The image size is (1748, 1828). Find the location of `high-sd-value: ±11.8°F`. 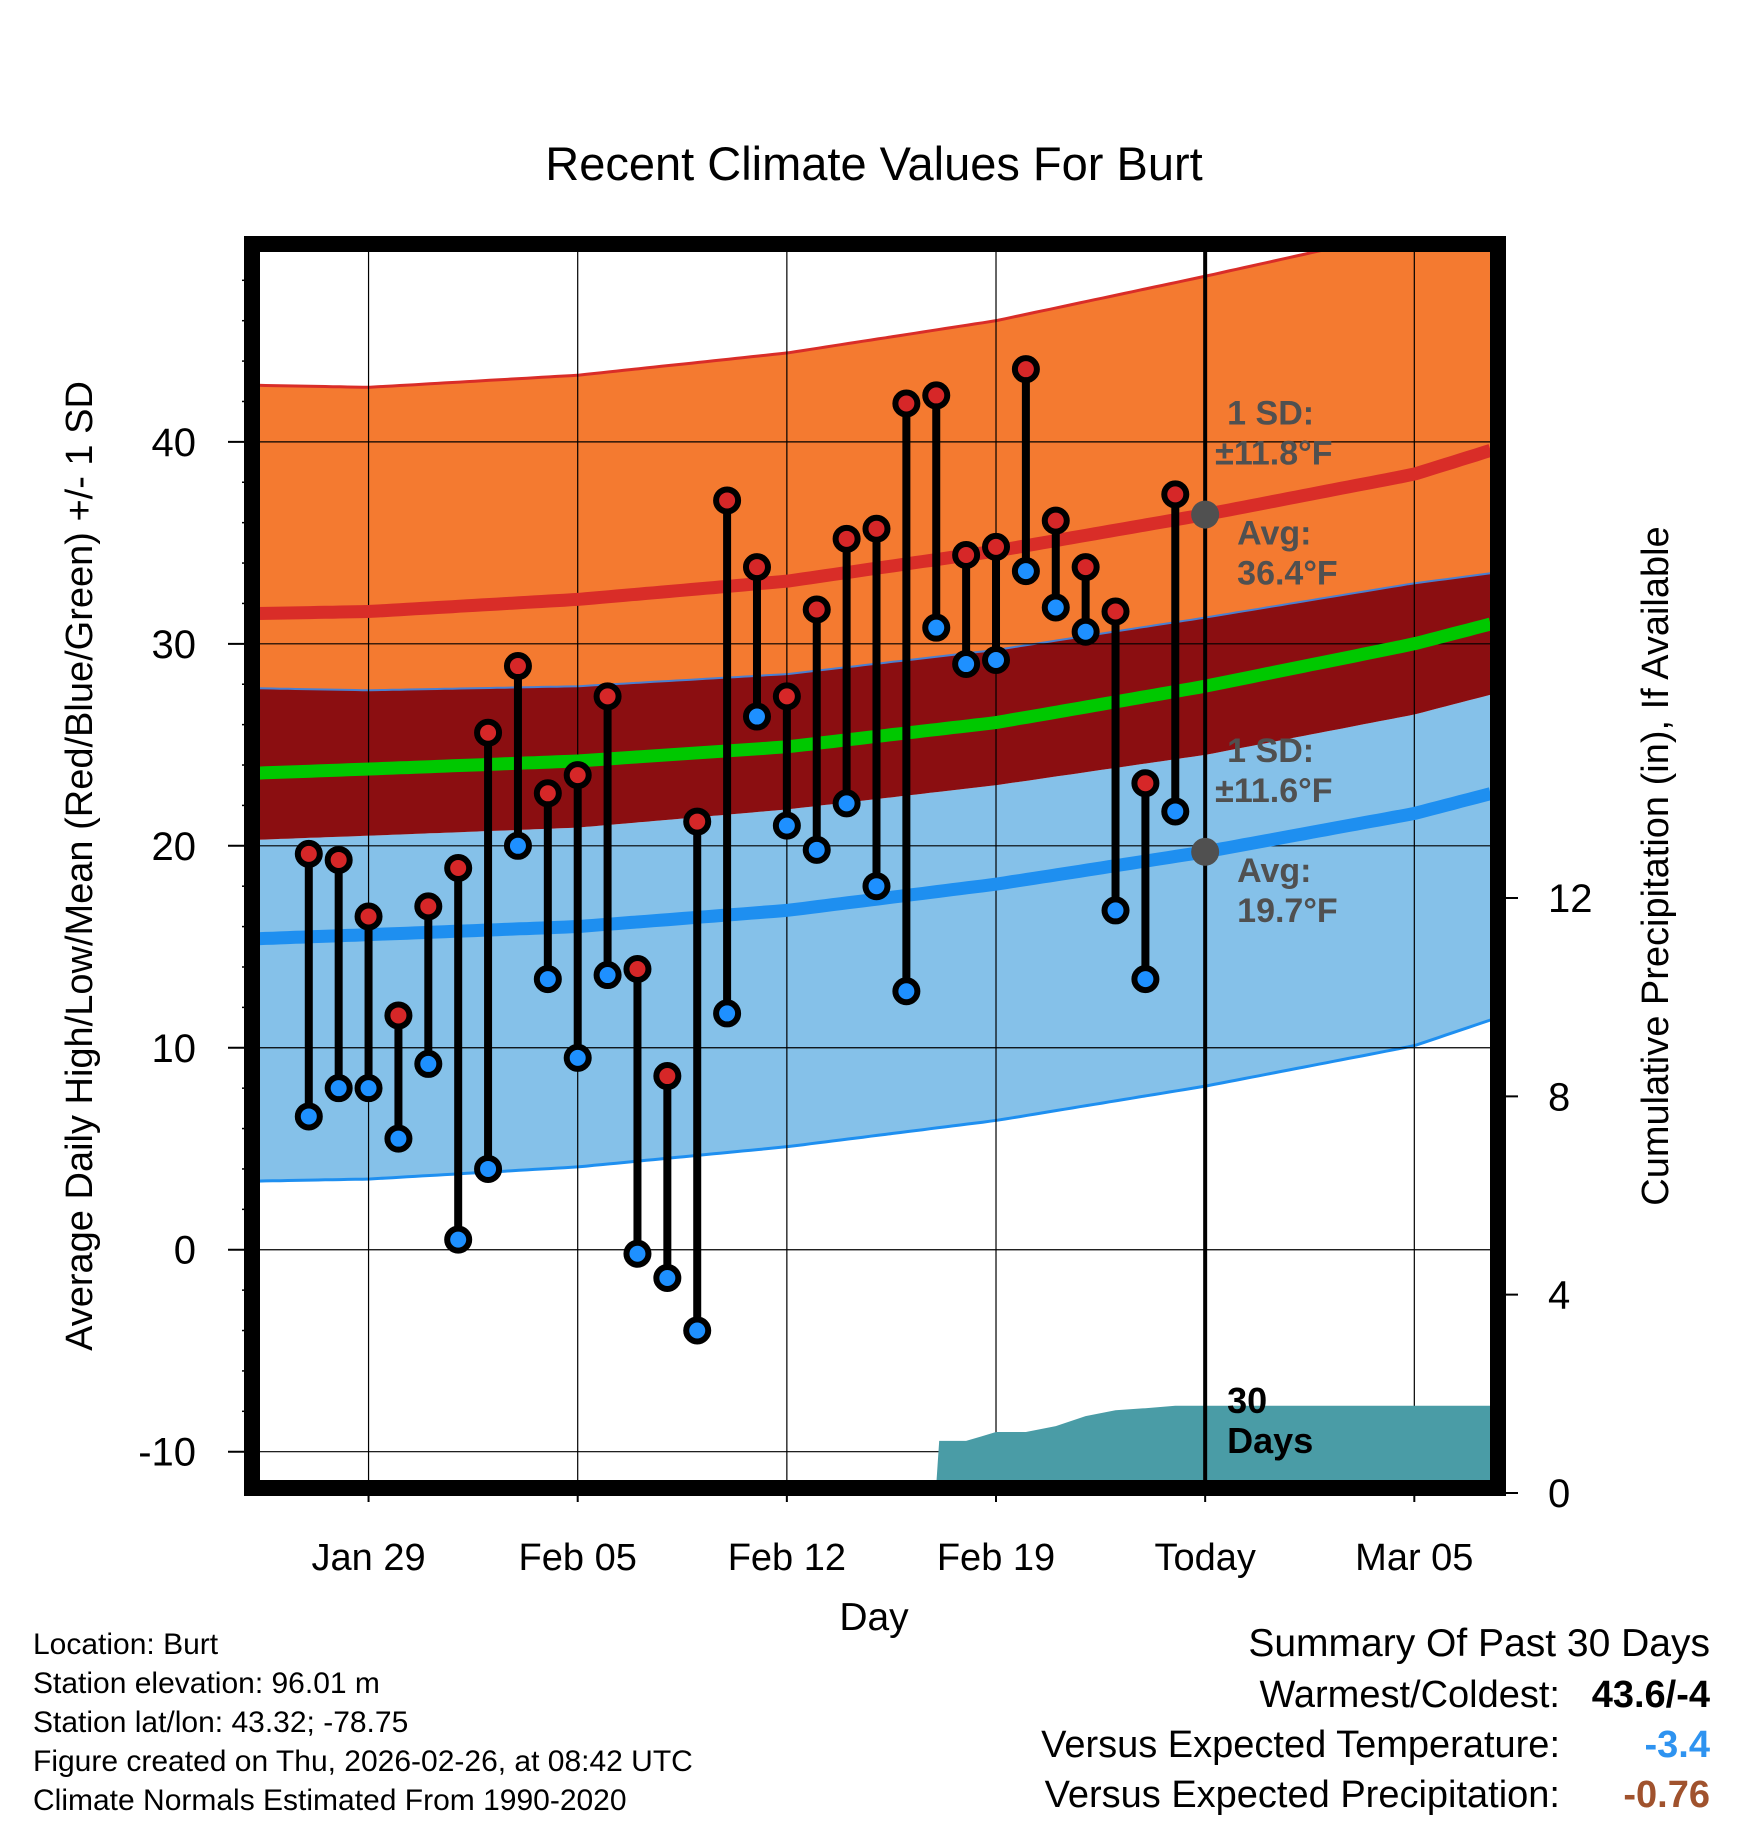

high-sd-value: ±11.8°F is located at coordinates (1273, 454).